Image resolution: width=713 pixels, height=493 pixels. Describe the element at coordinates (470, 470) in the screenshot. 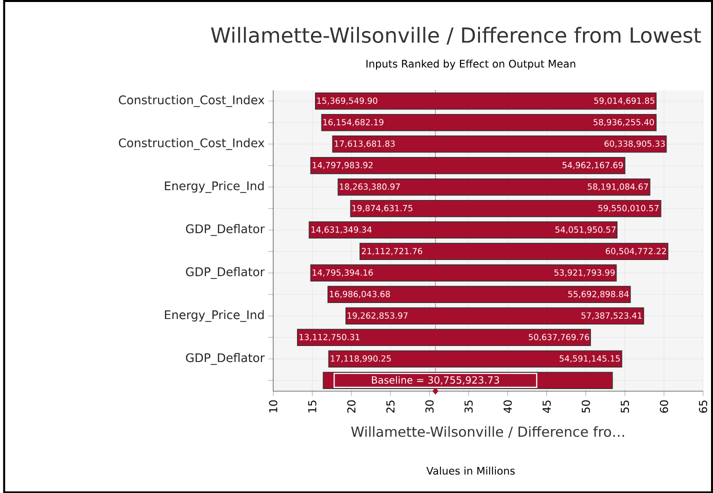

I see `text: Values in Millions` at that location.